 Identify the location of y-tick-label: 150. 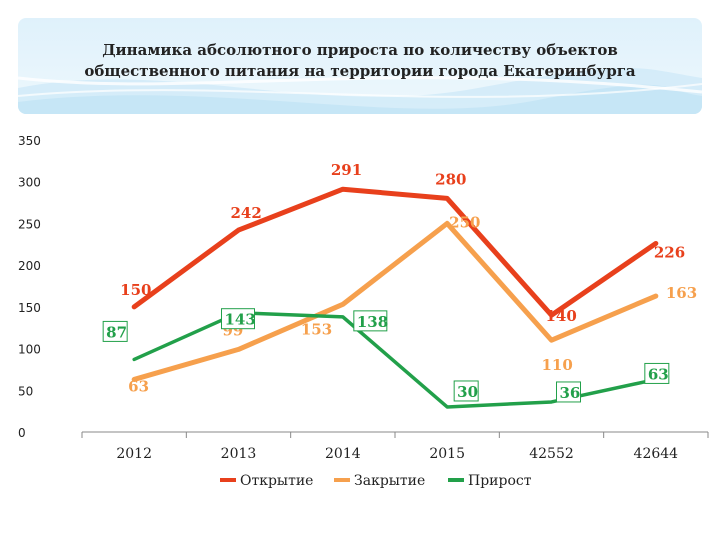
(29, 308).